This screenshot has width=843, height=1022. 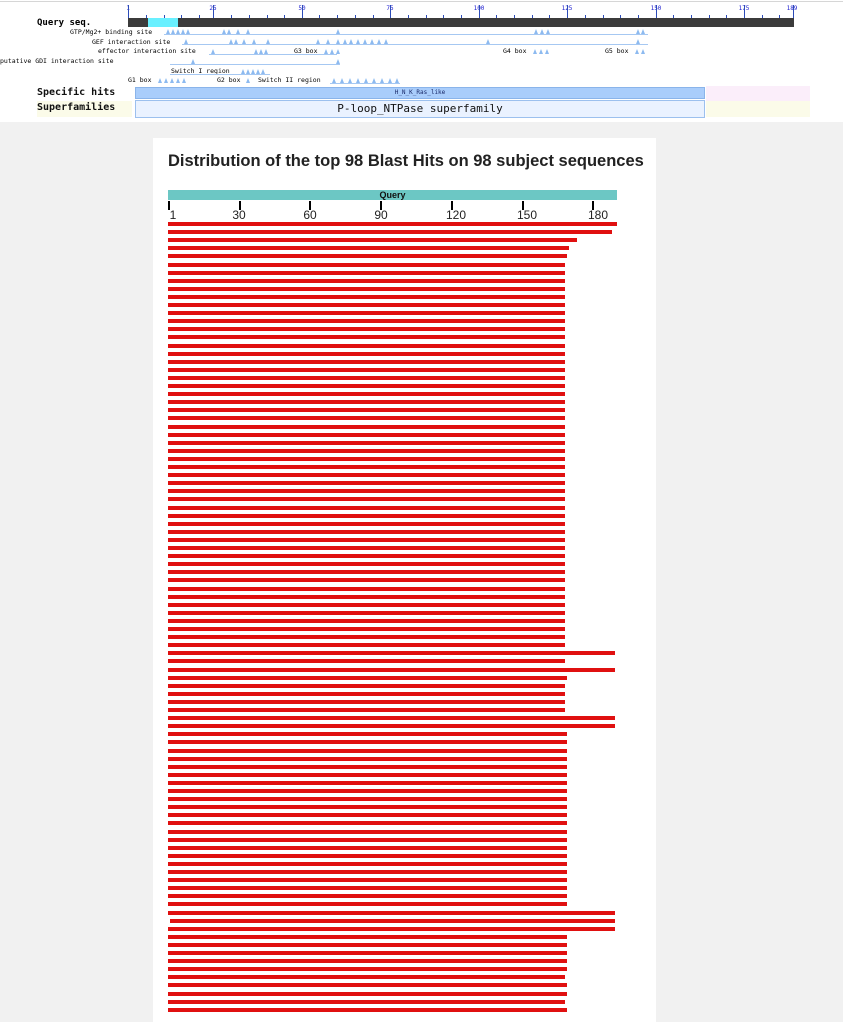 I want to click on query-coverage-bar: Query, so click(x=392, y=195).